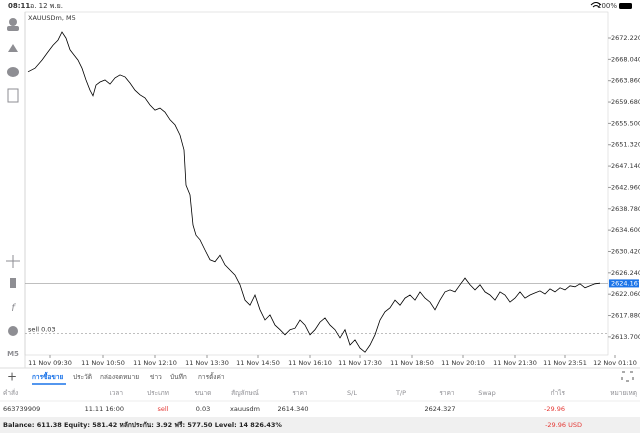 The height and width of the screenshot is (447, 640). What do you see at coordinates (623, 393) in the screenshot?
I see `column-header: หมายเหตุ` at bounding box center [623, 393].